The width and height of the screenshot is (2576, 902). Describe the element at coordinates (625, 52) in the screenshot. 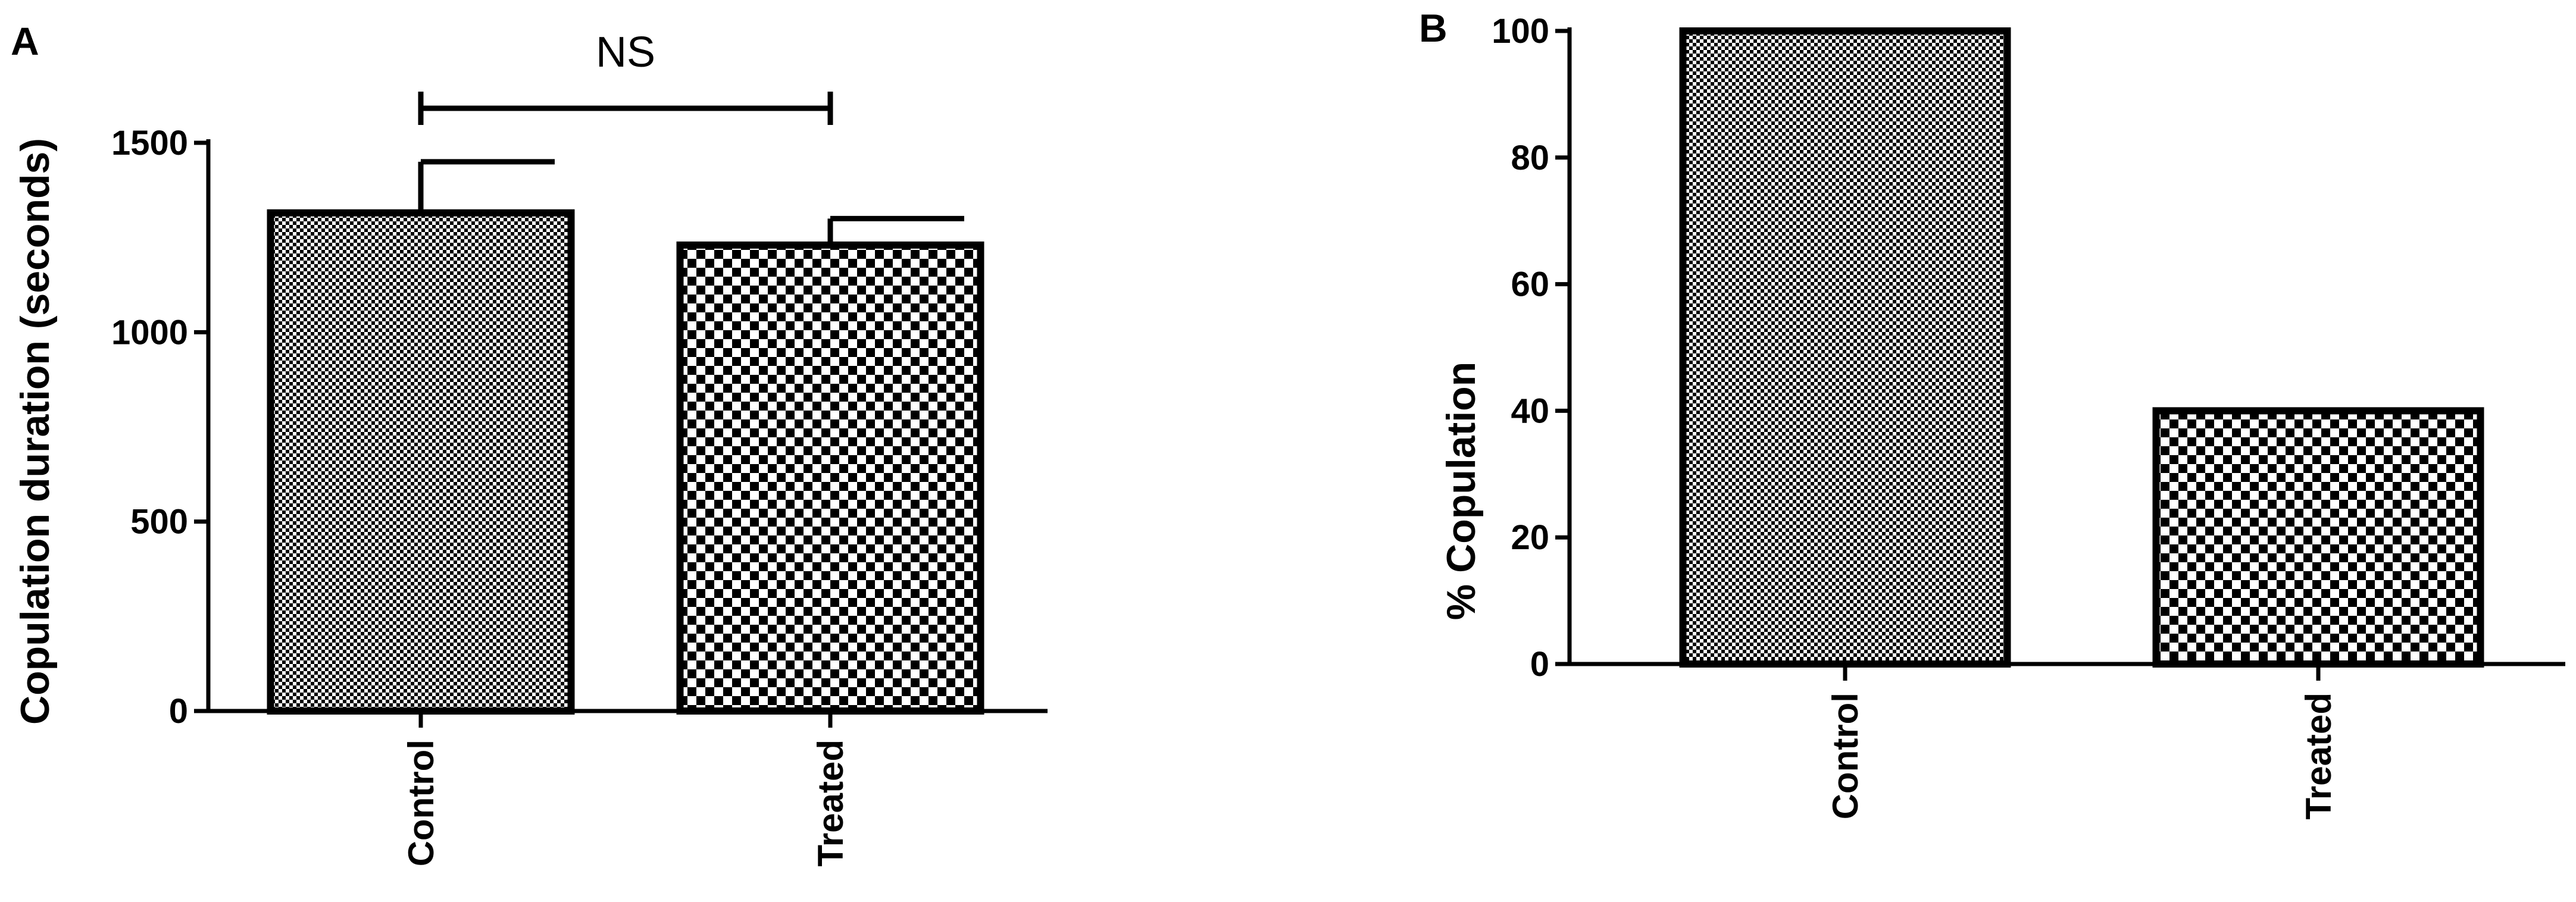

I see `panel-a-significance-label: NS` at that location.